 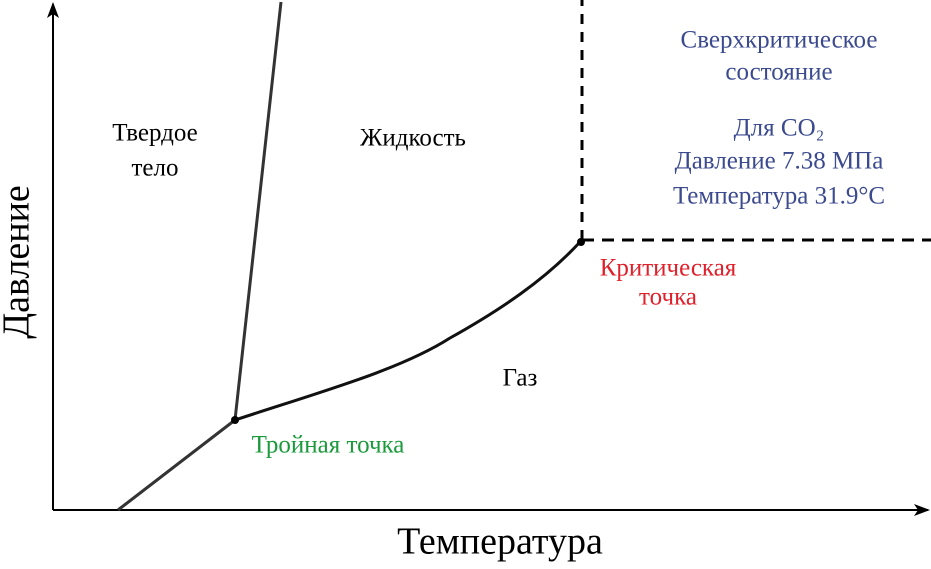 I want to click on sublimation-curve, so click(x=176, y=465).